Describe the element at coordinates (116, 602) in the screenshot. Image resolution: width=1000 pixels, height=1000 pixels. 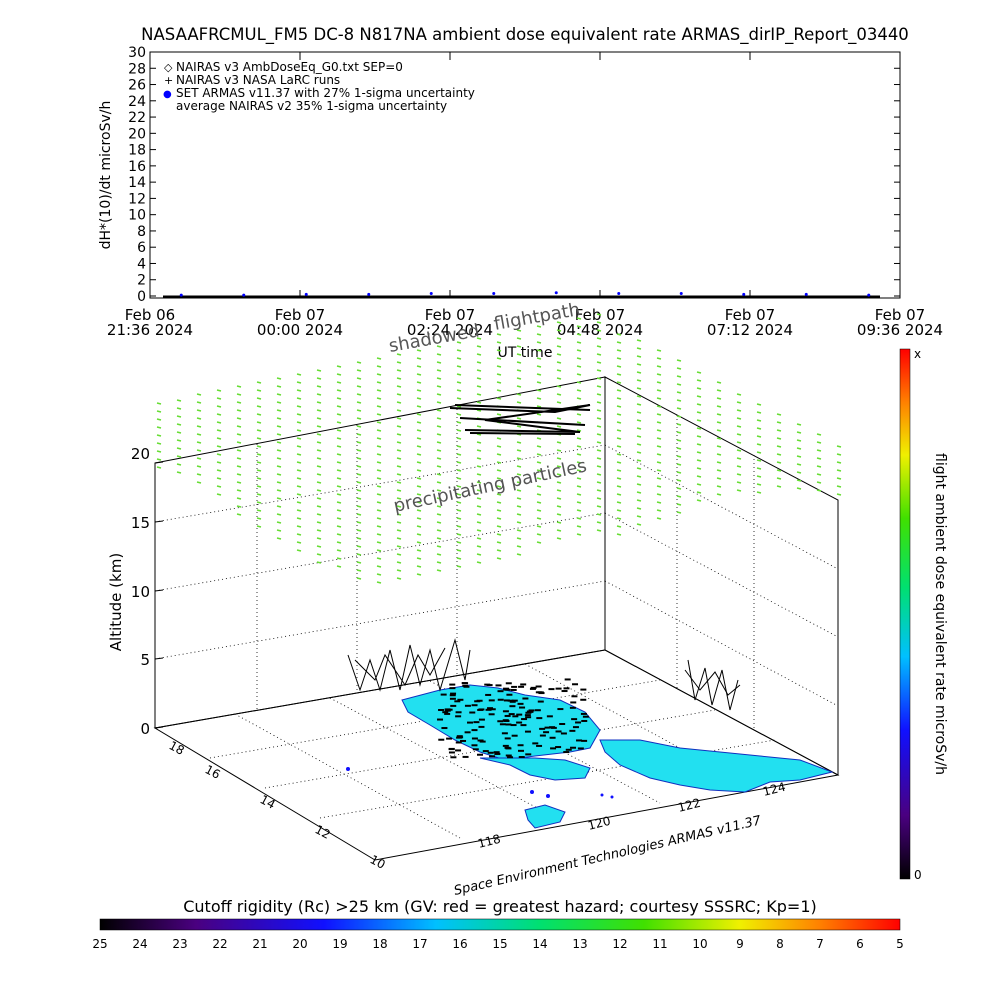
I see `altitude-axis-label: Altitude (km)` at that location.